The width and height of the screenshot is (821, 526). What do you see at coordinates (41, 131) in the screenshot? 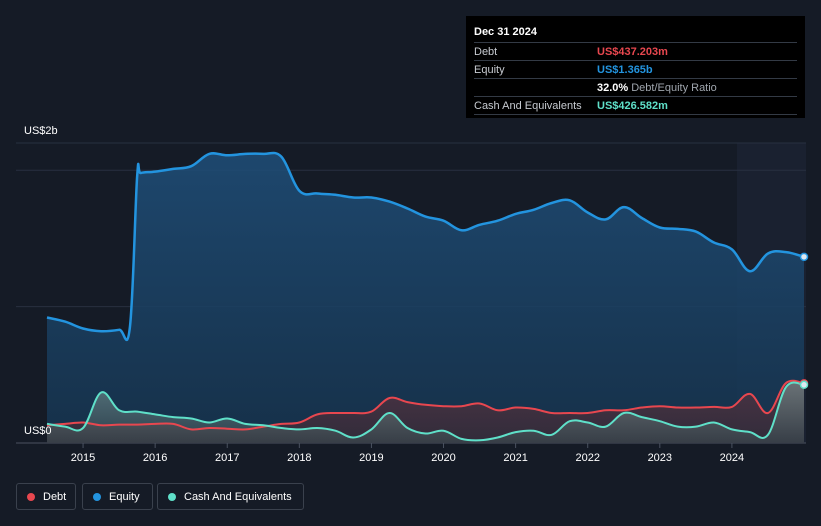
I see `y-axis-top-label: US$2b` at bounding box center [41, 131].